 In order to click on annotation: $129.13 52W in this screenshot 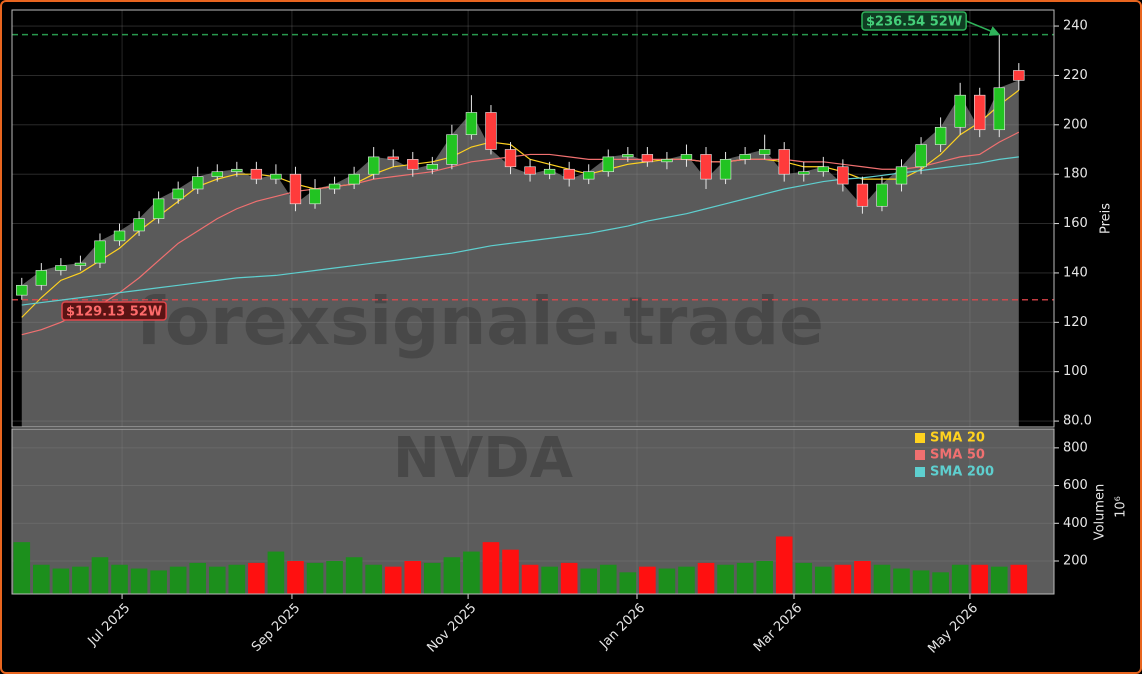, I will do `click(114, 311)`.